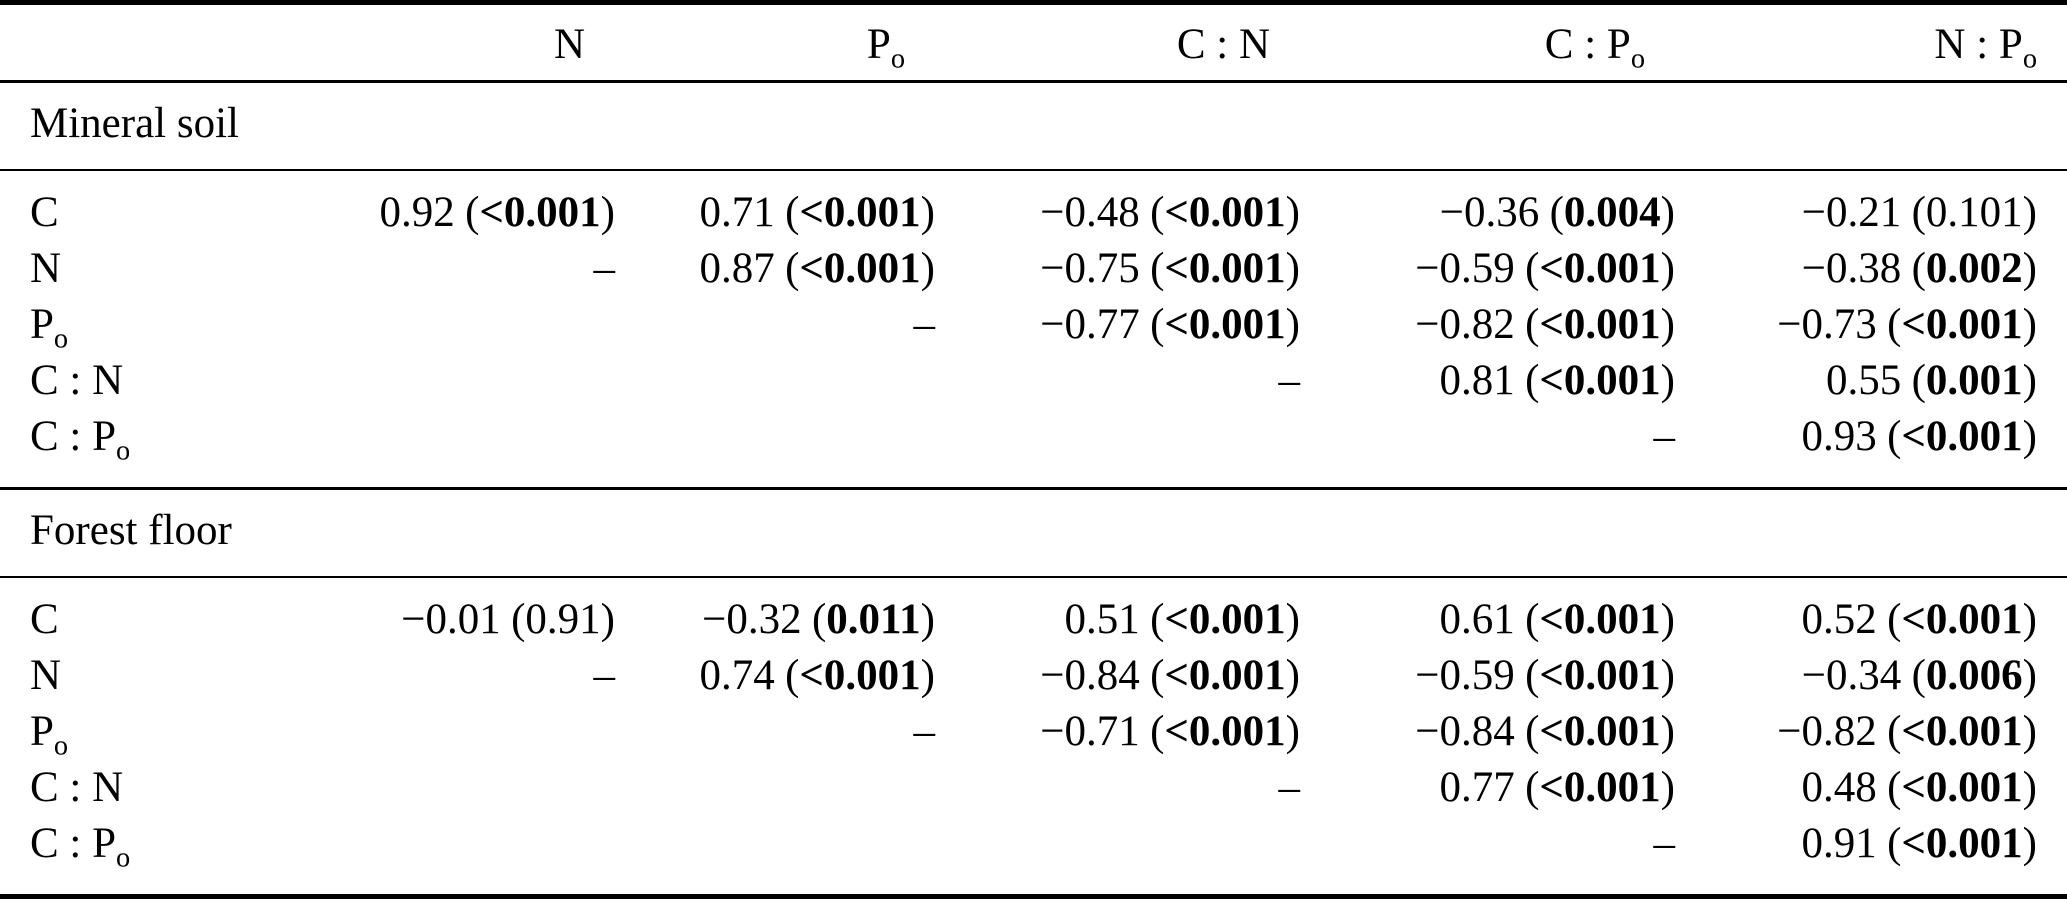  Describe the element at coordinates (150, 205) in the screenshot. I see `row-label: C` at that location.